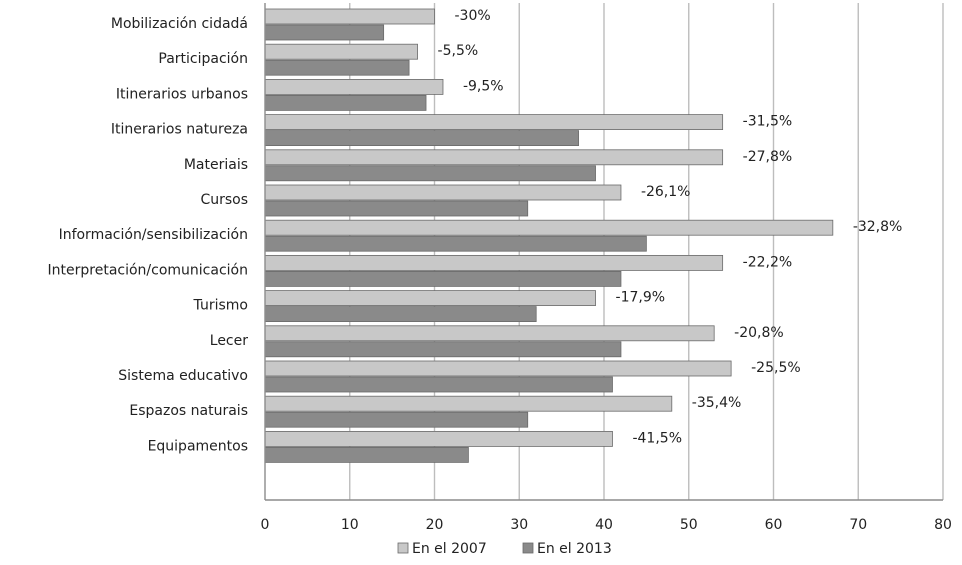 The height and width of the screenshot is (565, 962). I want to click on category-label: Cursos, so click(224, 200).